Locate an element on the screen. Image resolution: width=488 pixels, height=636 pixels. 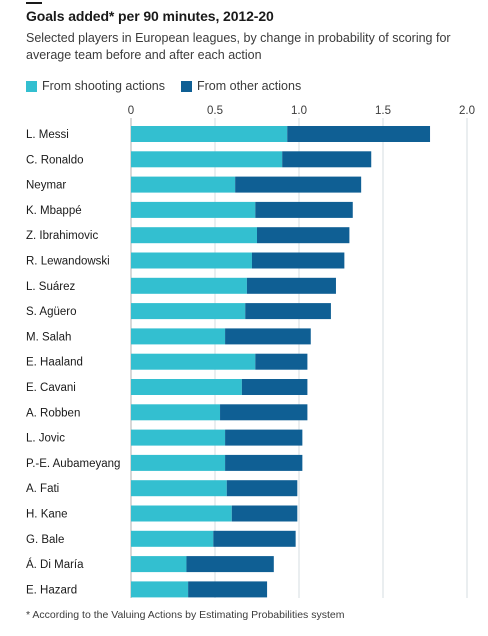
category-label: M. Salah is located at coordinates (48, 337).